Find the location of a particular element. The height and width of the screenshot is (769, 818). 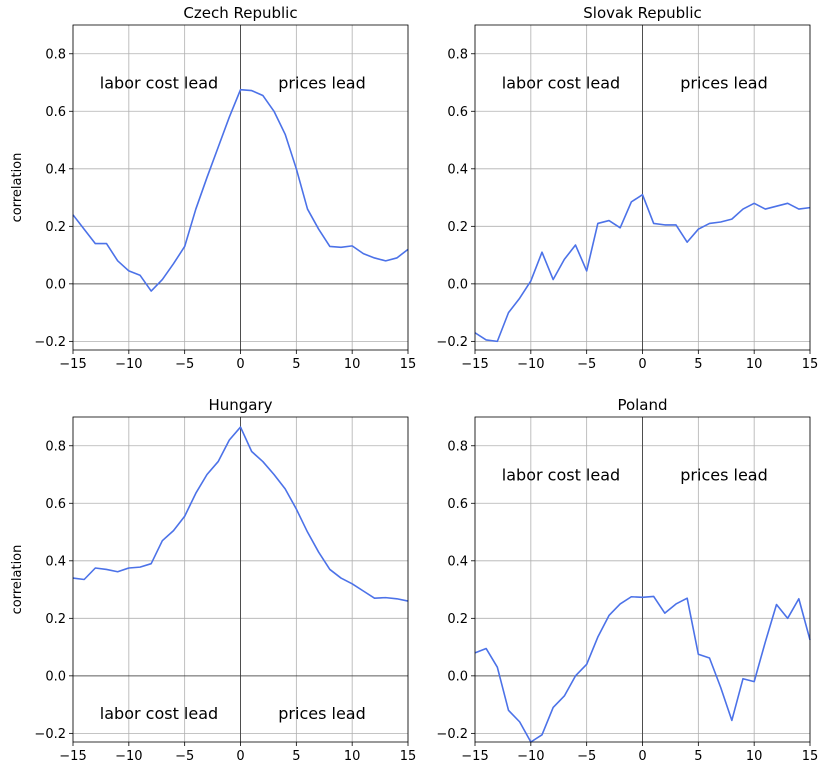

chart-title: Slovak Republic is located at coordinates (642, 13).